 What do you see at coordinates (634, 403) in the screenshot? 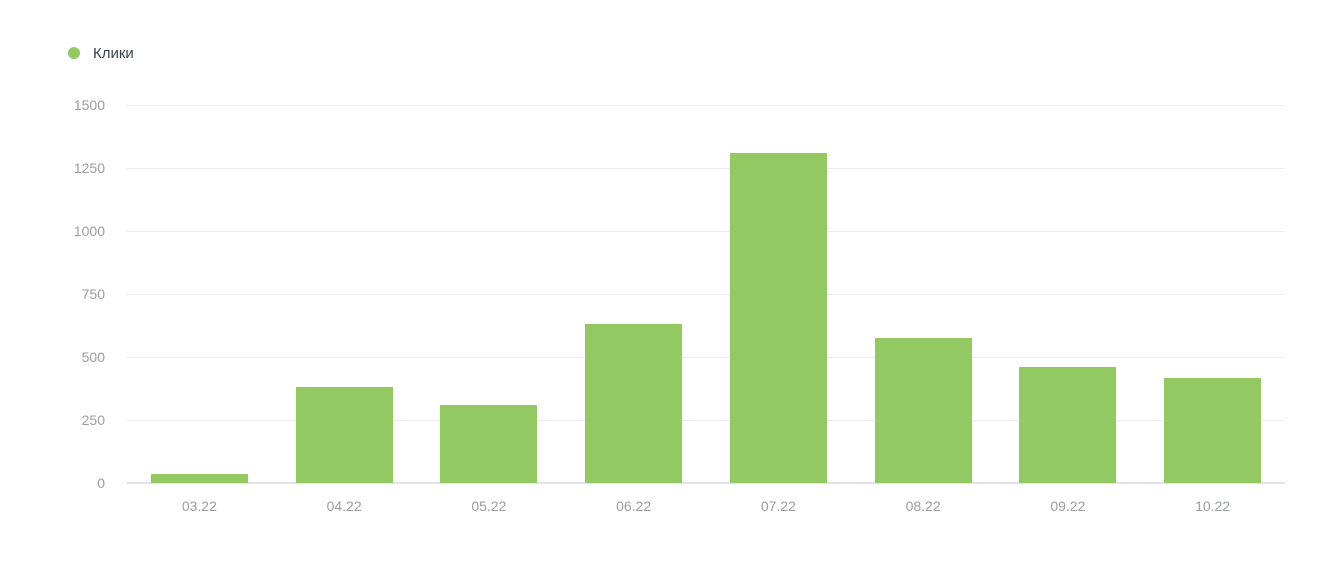
I see `chart-bar-06.22` at bounding box center [634, 403].